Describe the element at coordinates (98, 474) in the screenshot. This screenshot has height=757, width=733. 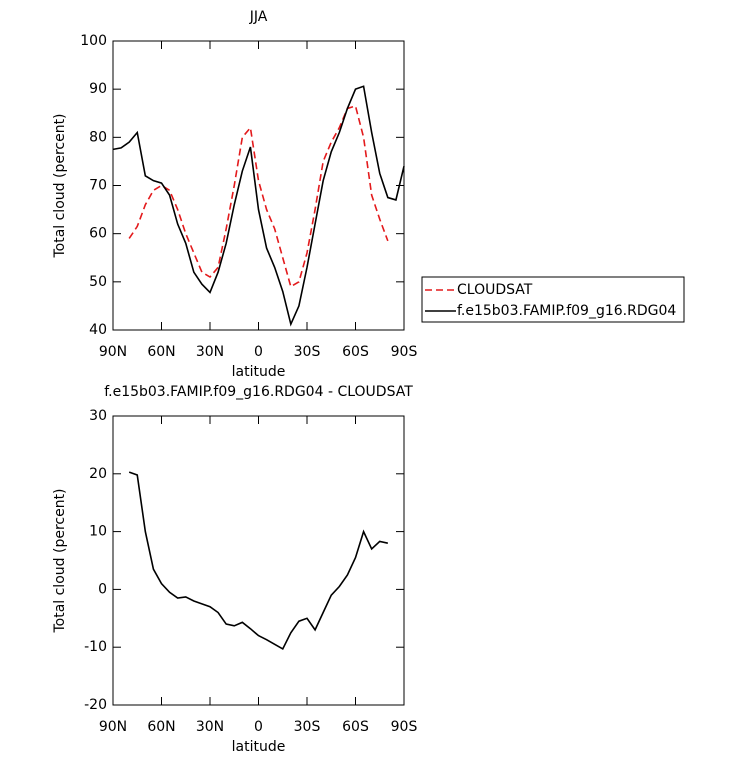
I see `y-tick-label: 20` at that location.